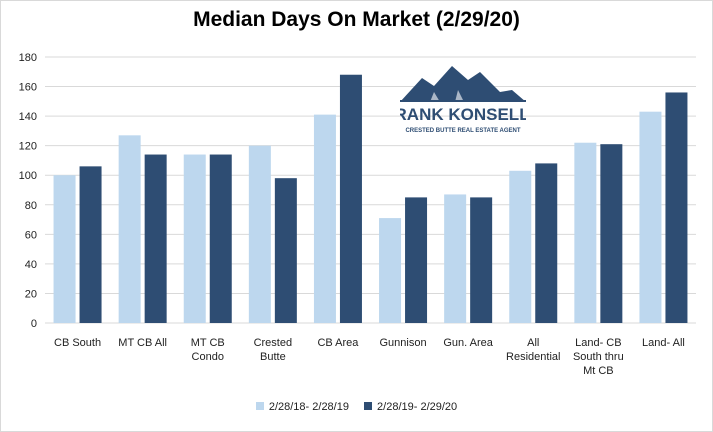 The height and width of the screenshot is (432, 713). What do you see at coordinates (273, 350) in the screenshot?
I see `x-category-label: Crested Butte` at bounding box center [273, 350].